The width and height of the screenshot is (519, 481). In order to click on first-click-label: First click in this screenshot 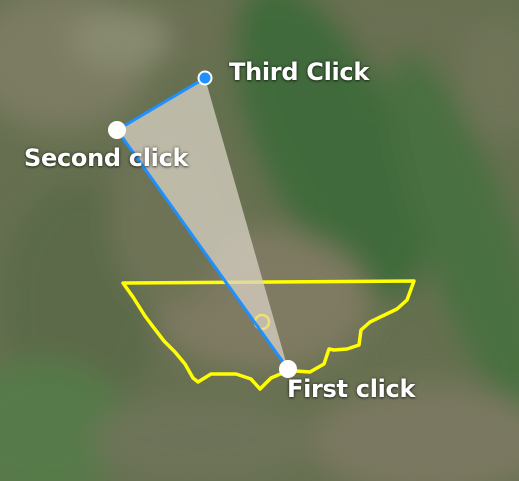, I will do `click(351, 389)`.